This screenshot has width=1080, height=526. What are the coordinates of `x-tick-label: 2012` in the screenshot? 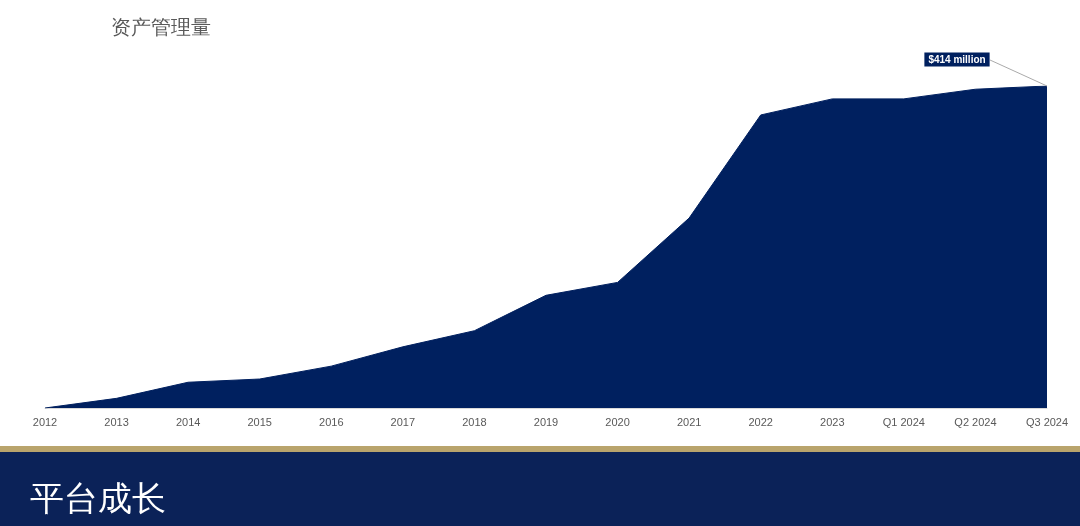 It's located at (45, 421).